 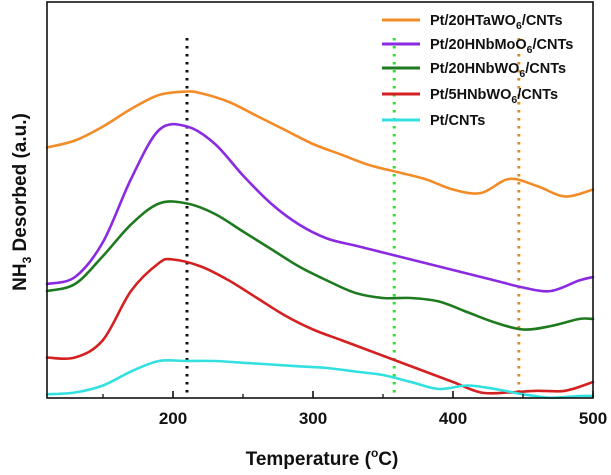 What do you see at coordinates (496, 22) in the screenshot?
I see `legend-label-pt-20htawo6-cnts: Pt/20HTaWO6/CNTs` at bounding box center [496, 22].